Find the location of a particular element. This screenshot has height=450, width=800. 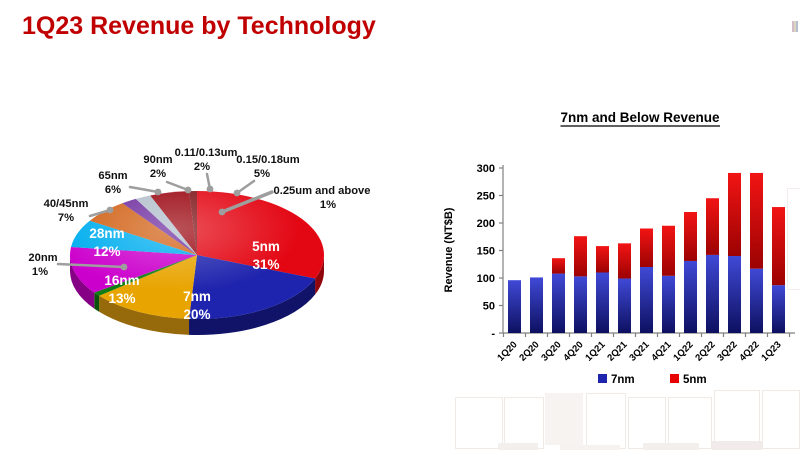

bar-segment-7nm-2q22 is located at coordinates (712, 293).